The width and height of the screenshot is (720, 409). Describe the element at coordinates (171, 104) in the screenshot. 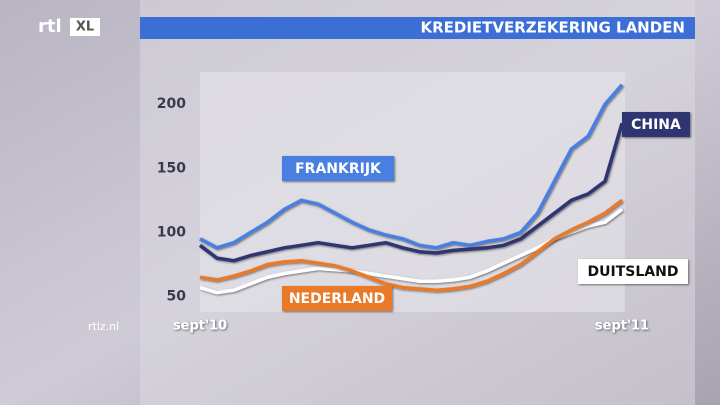

I see `y-tick-label: 200` at that location.